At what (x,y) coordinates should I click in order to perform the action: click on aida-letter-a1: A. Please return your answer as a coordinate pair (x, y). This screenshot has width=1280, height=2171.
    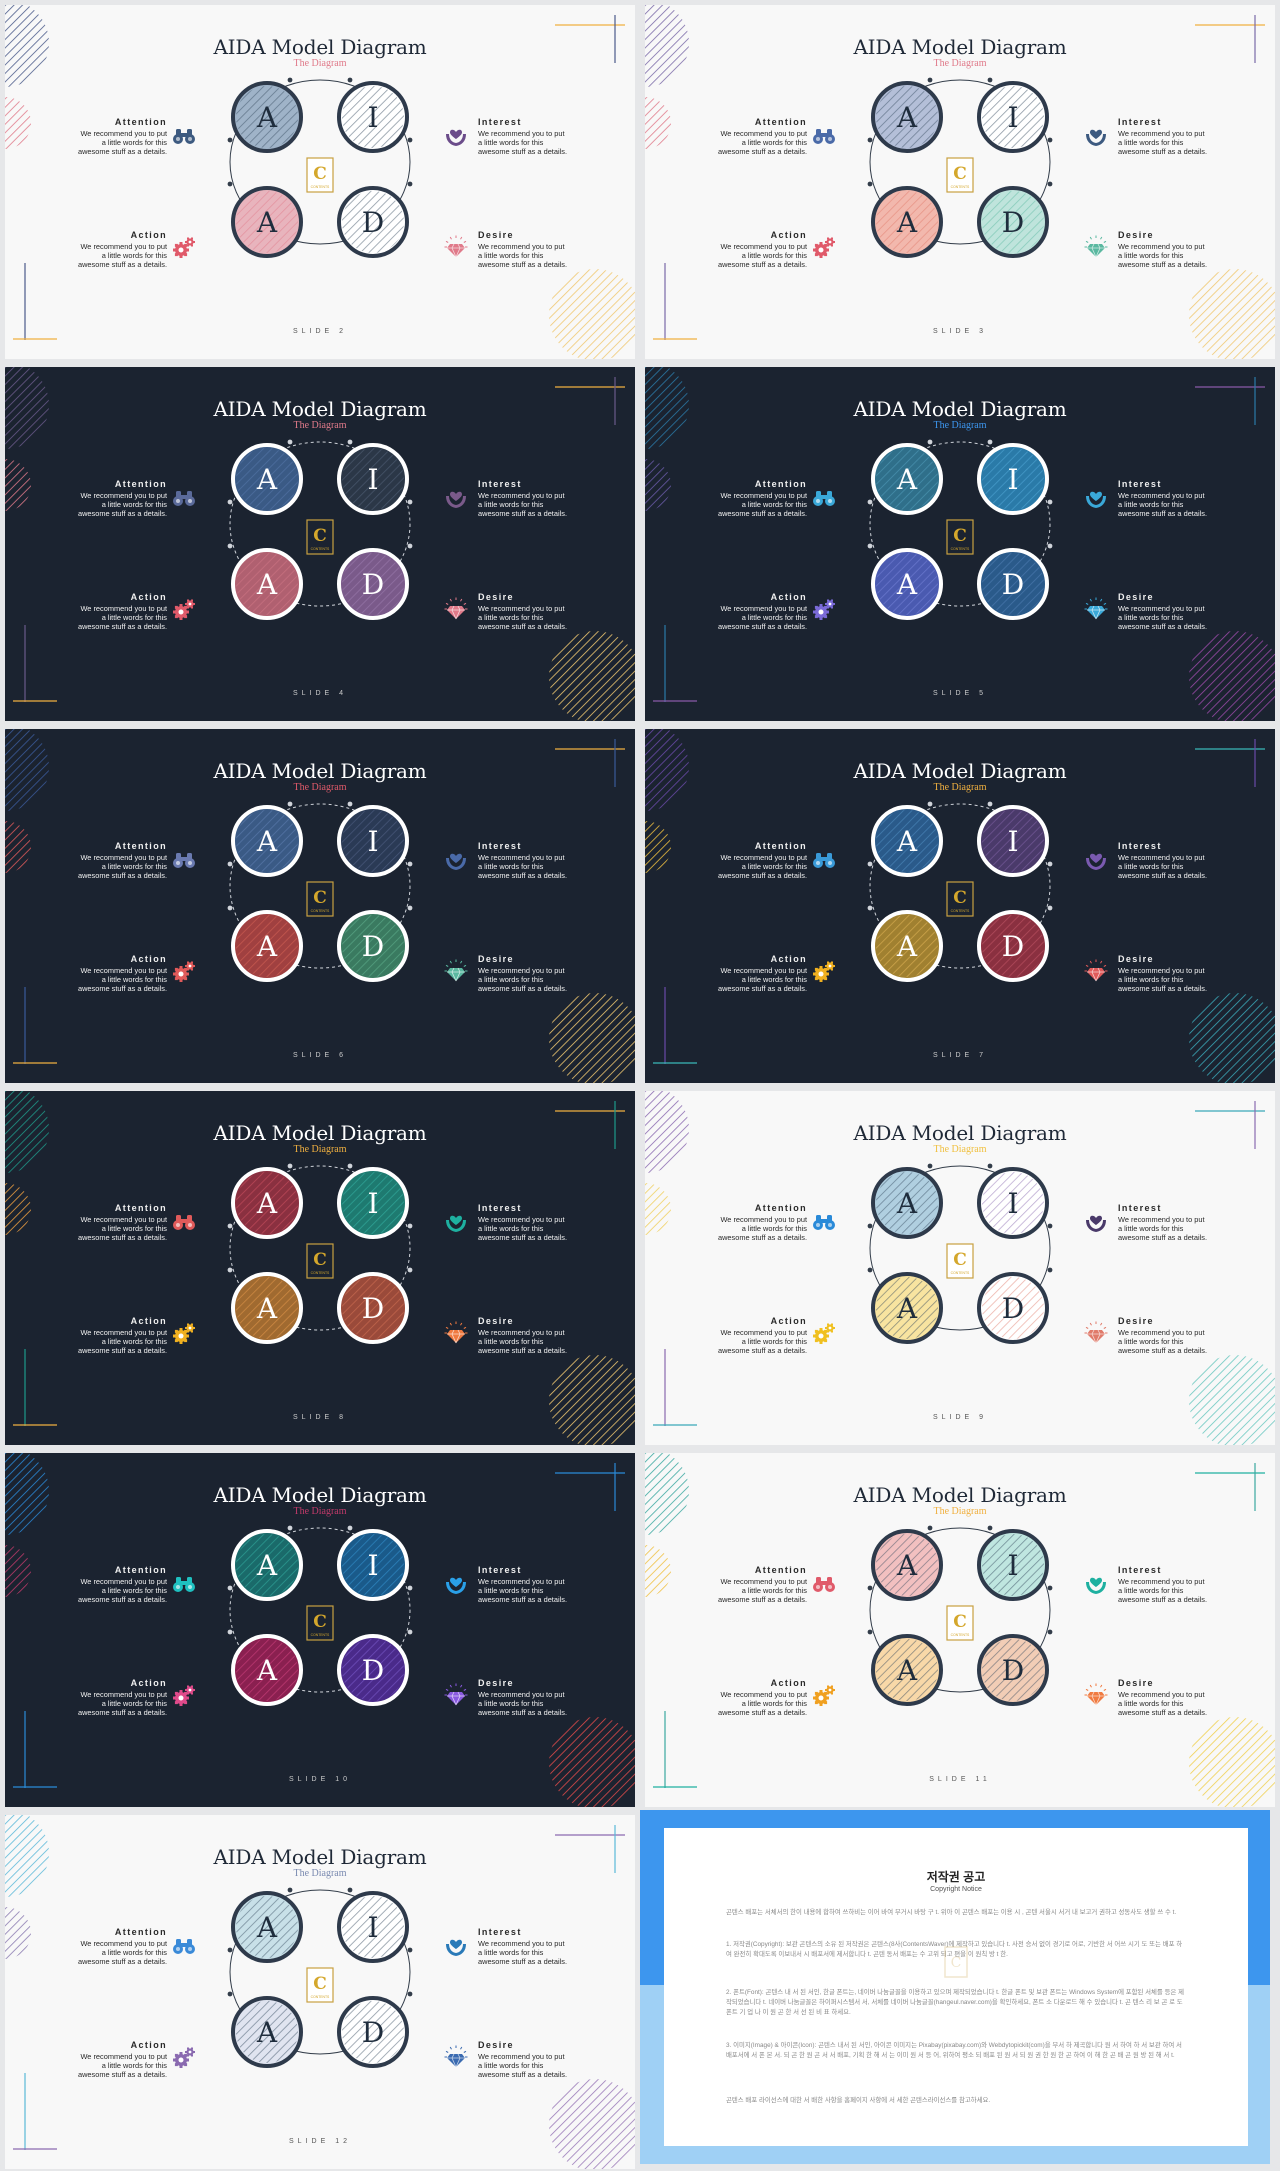
    Looking at the image, I should click on (267, 1565).